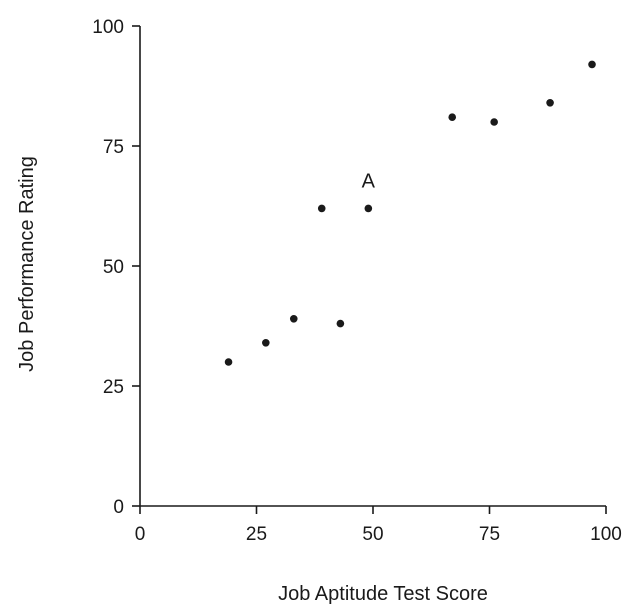 This screenshot has width=626, height=608. What do you see at coordinates (27, 264) in the screenshot?
I see `y-axis-title: Job Performance Rating` at bounding box center [27, 264].